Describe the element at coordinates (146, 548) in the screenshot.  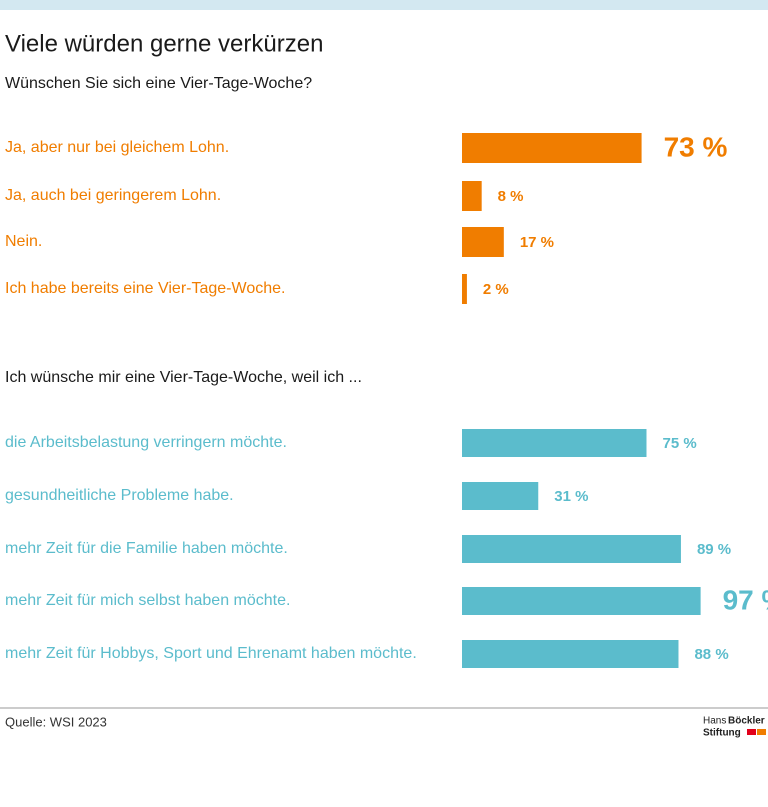
I see `category-label: mehr Zeit für die Familie haben möchte.` at that location.